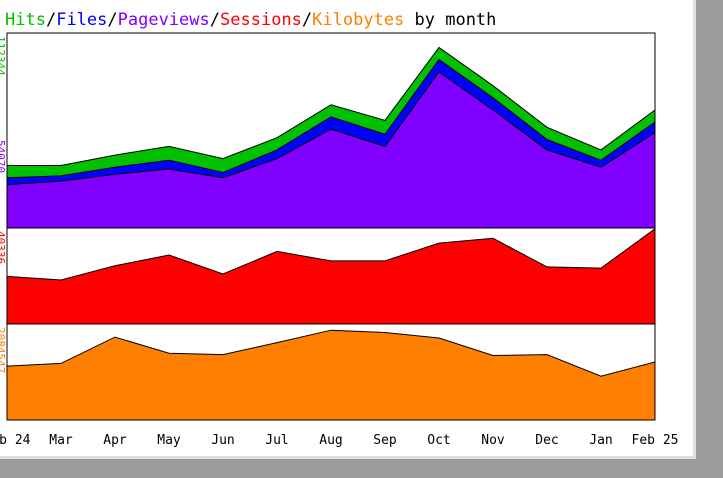  I want to click on title-part-0: Hits, so click(25, 20).